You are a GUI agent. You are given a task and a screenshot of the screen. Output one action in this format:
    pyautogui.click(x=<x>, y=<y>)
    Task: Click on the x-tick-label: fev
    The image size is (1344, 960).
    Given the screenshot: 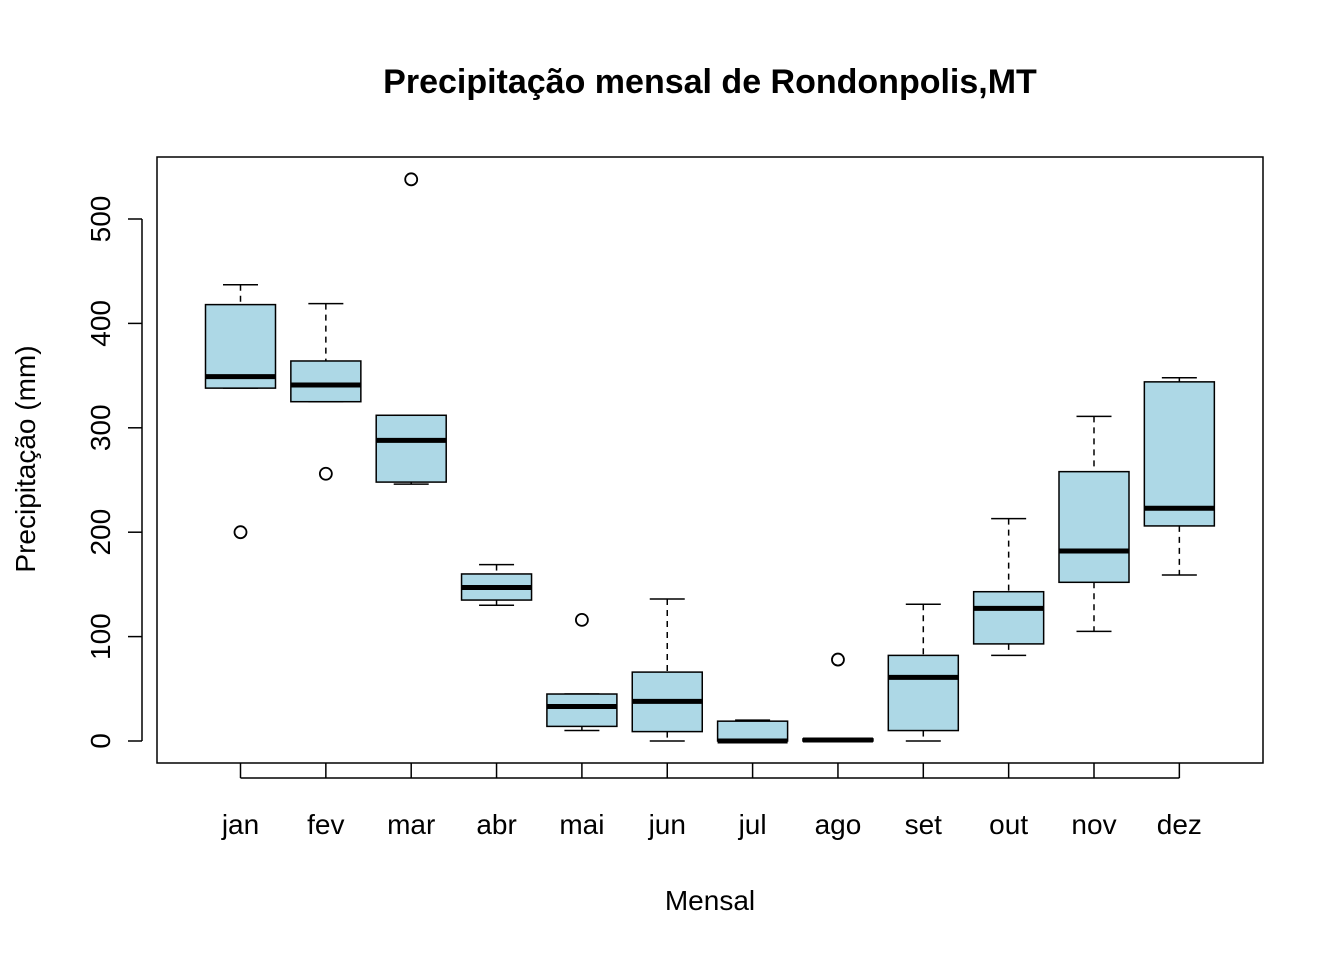 What is the action you would take?
    pyautogui.click(x=325, y=824)
    